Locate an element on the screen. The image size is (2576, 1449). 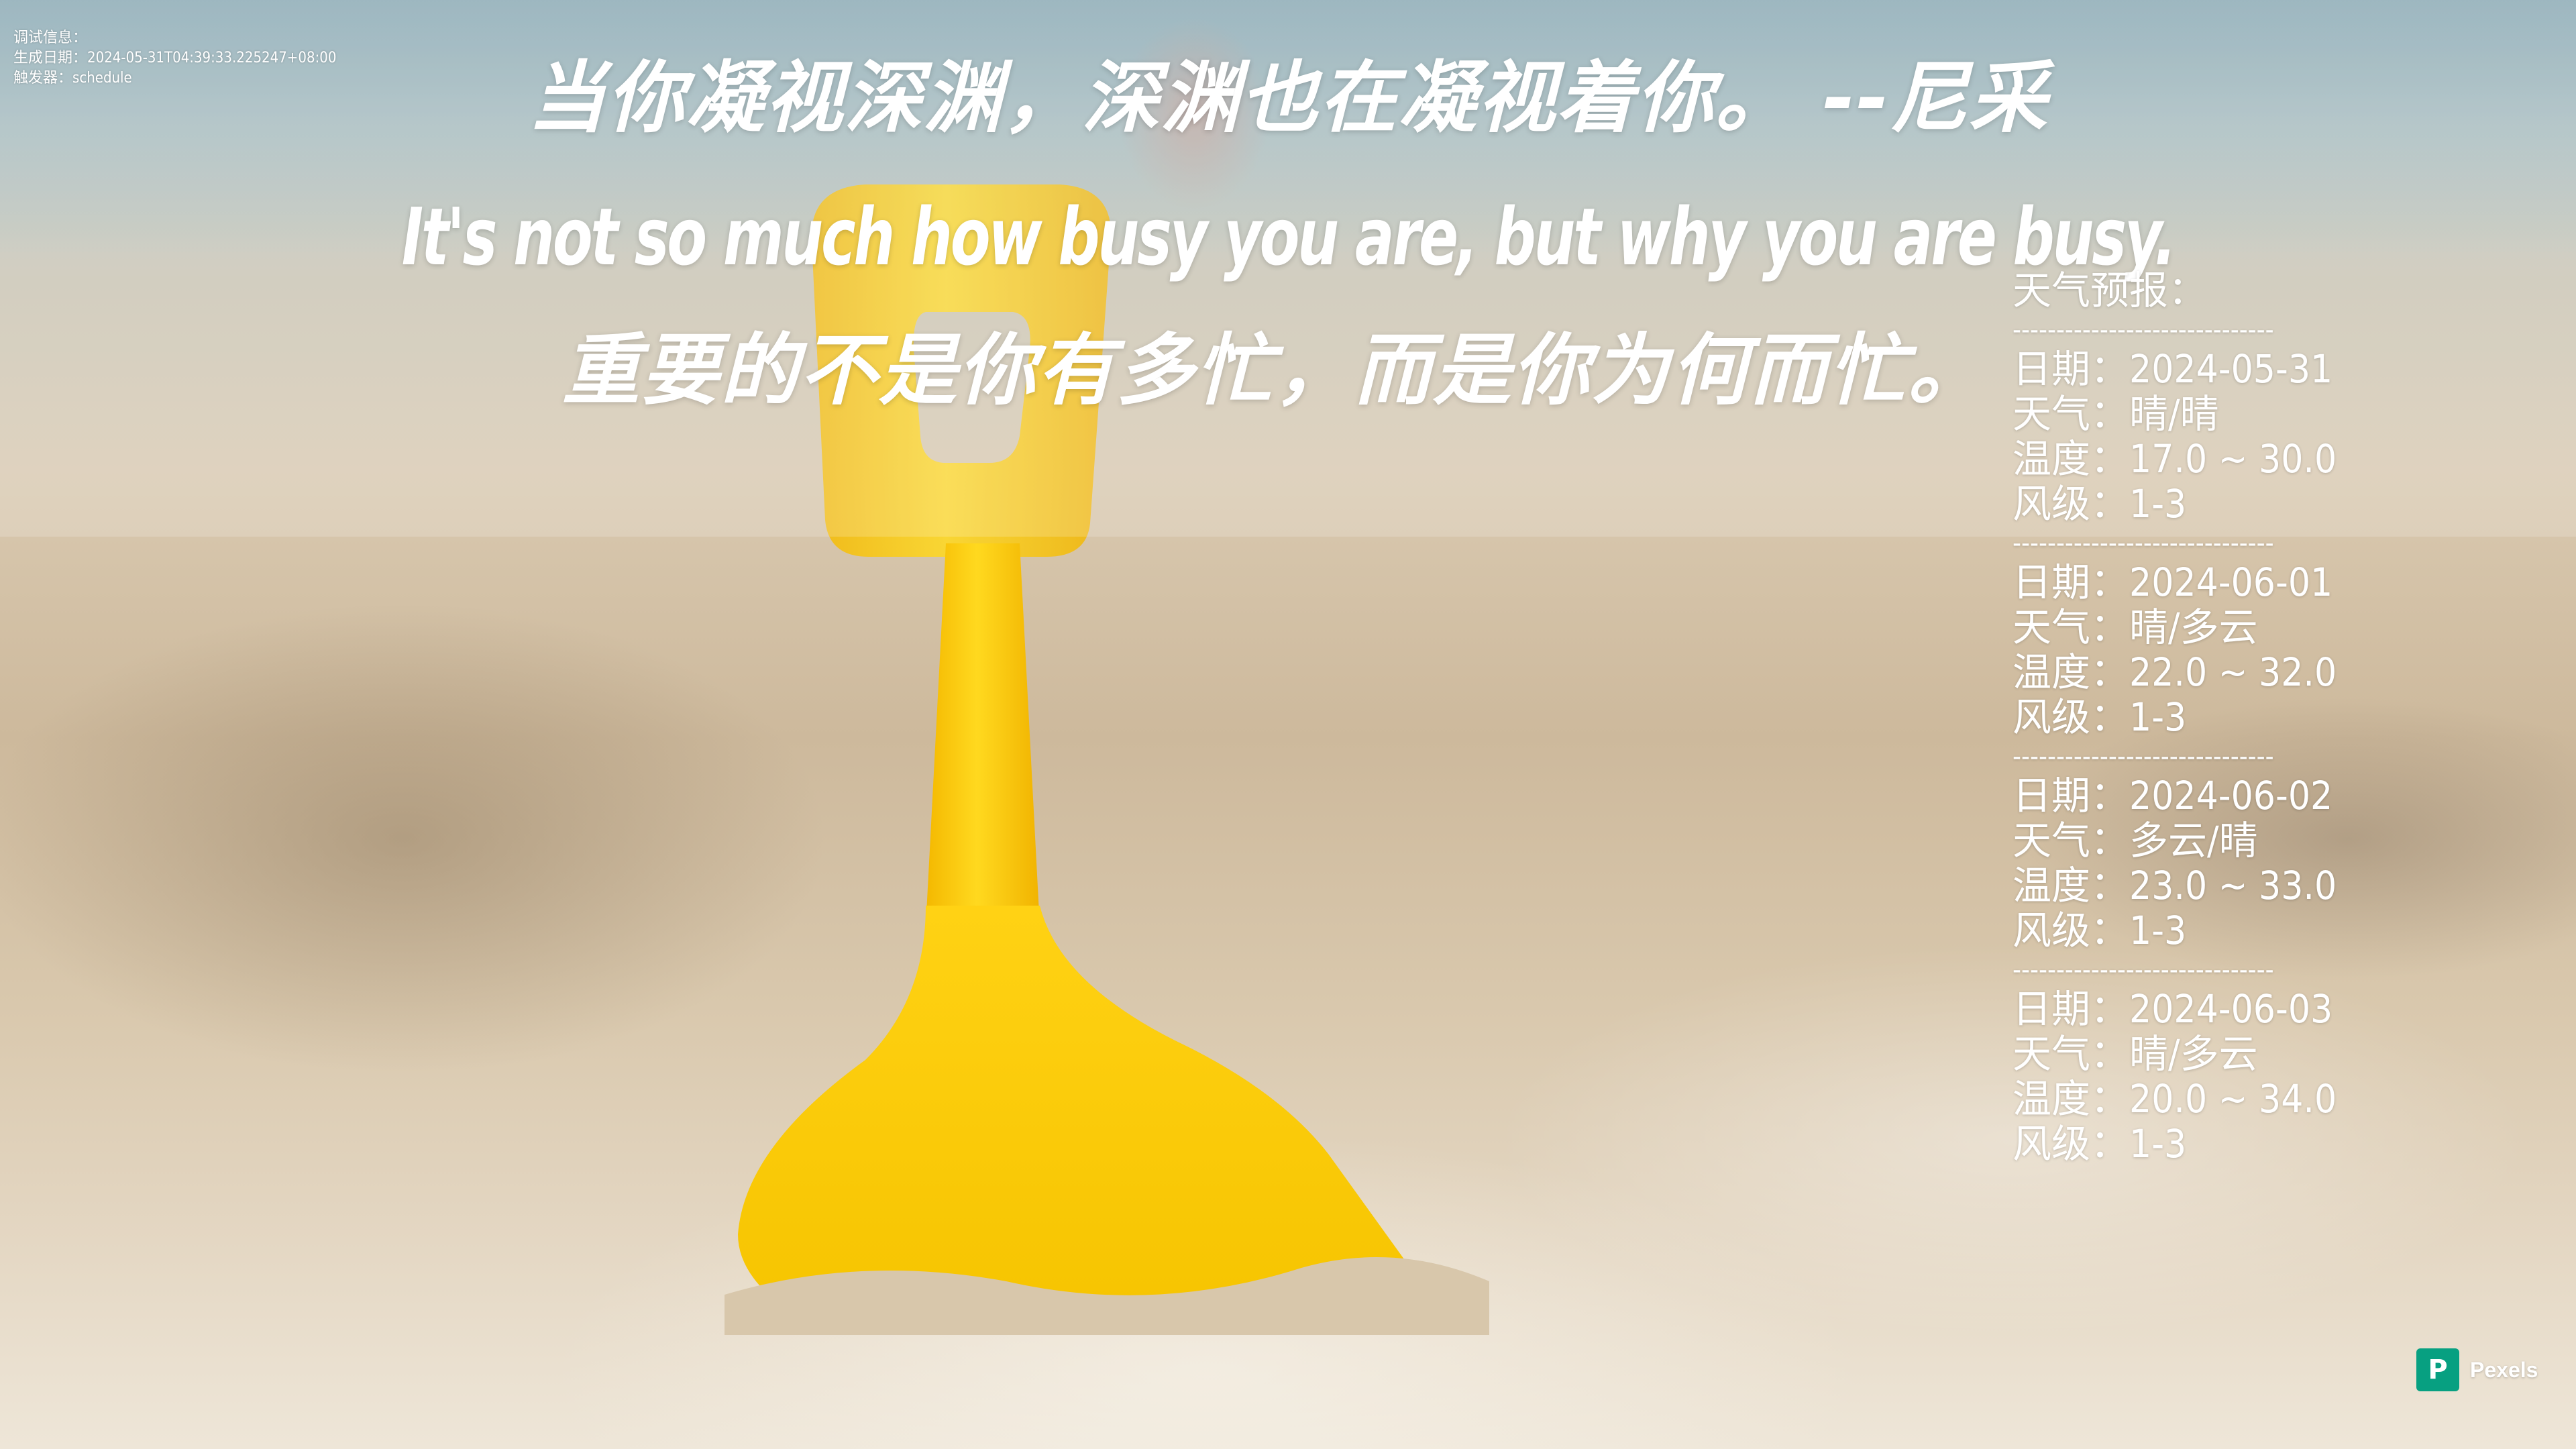
debug-generated-label: 生成日期： is located at coordinates (50, 58).